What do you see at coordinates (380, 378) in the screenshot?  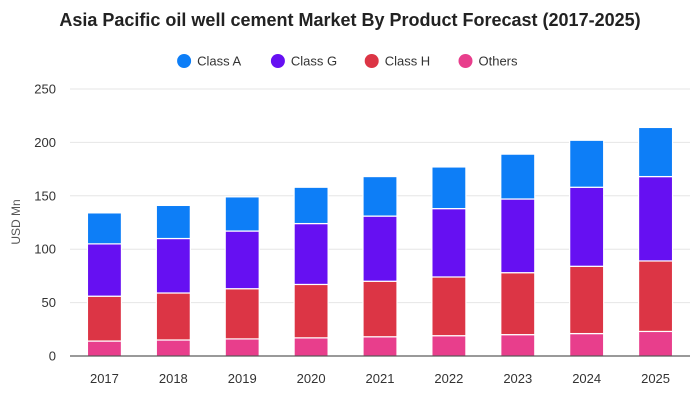 I see `x-tick-label: 2021` at bounding box center [380, 378].